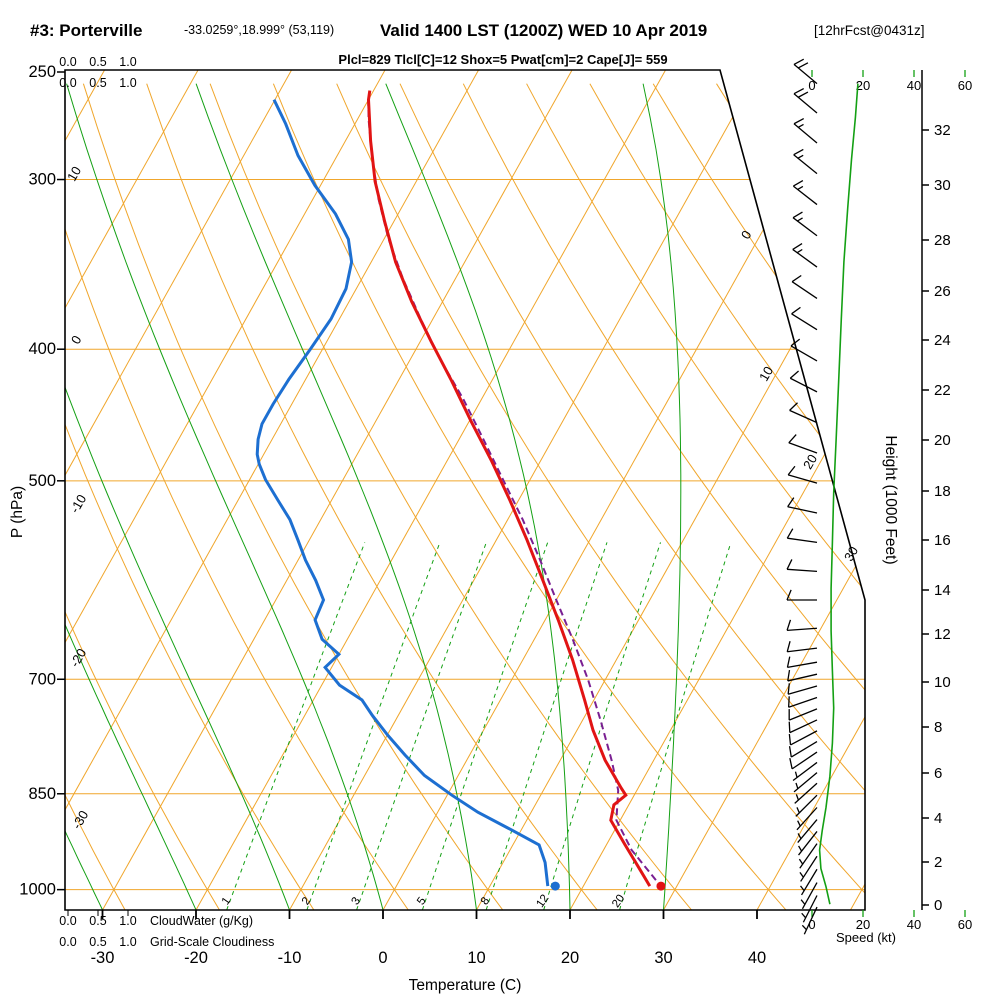 Image resolution: width=1000 pixels, height=1005 pixels. What do you see at coordinates (851, 554) in the screenshot?
I see `isotherm-label: 30` at bounding box center [851, 554].